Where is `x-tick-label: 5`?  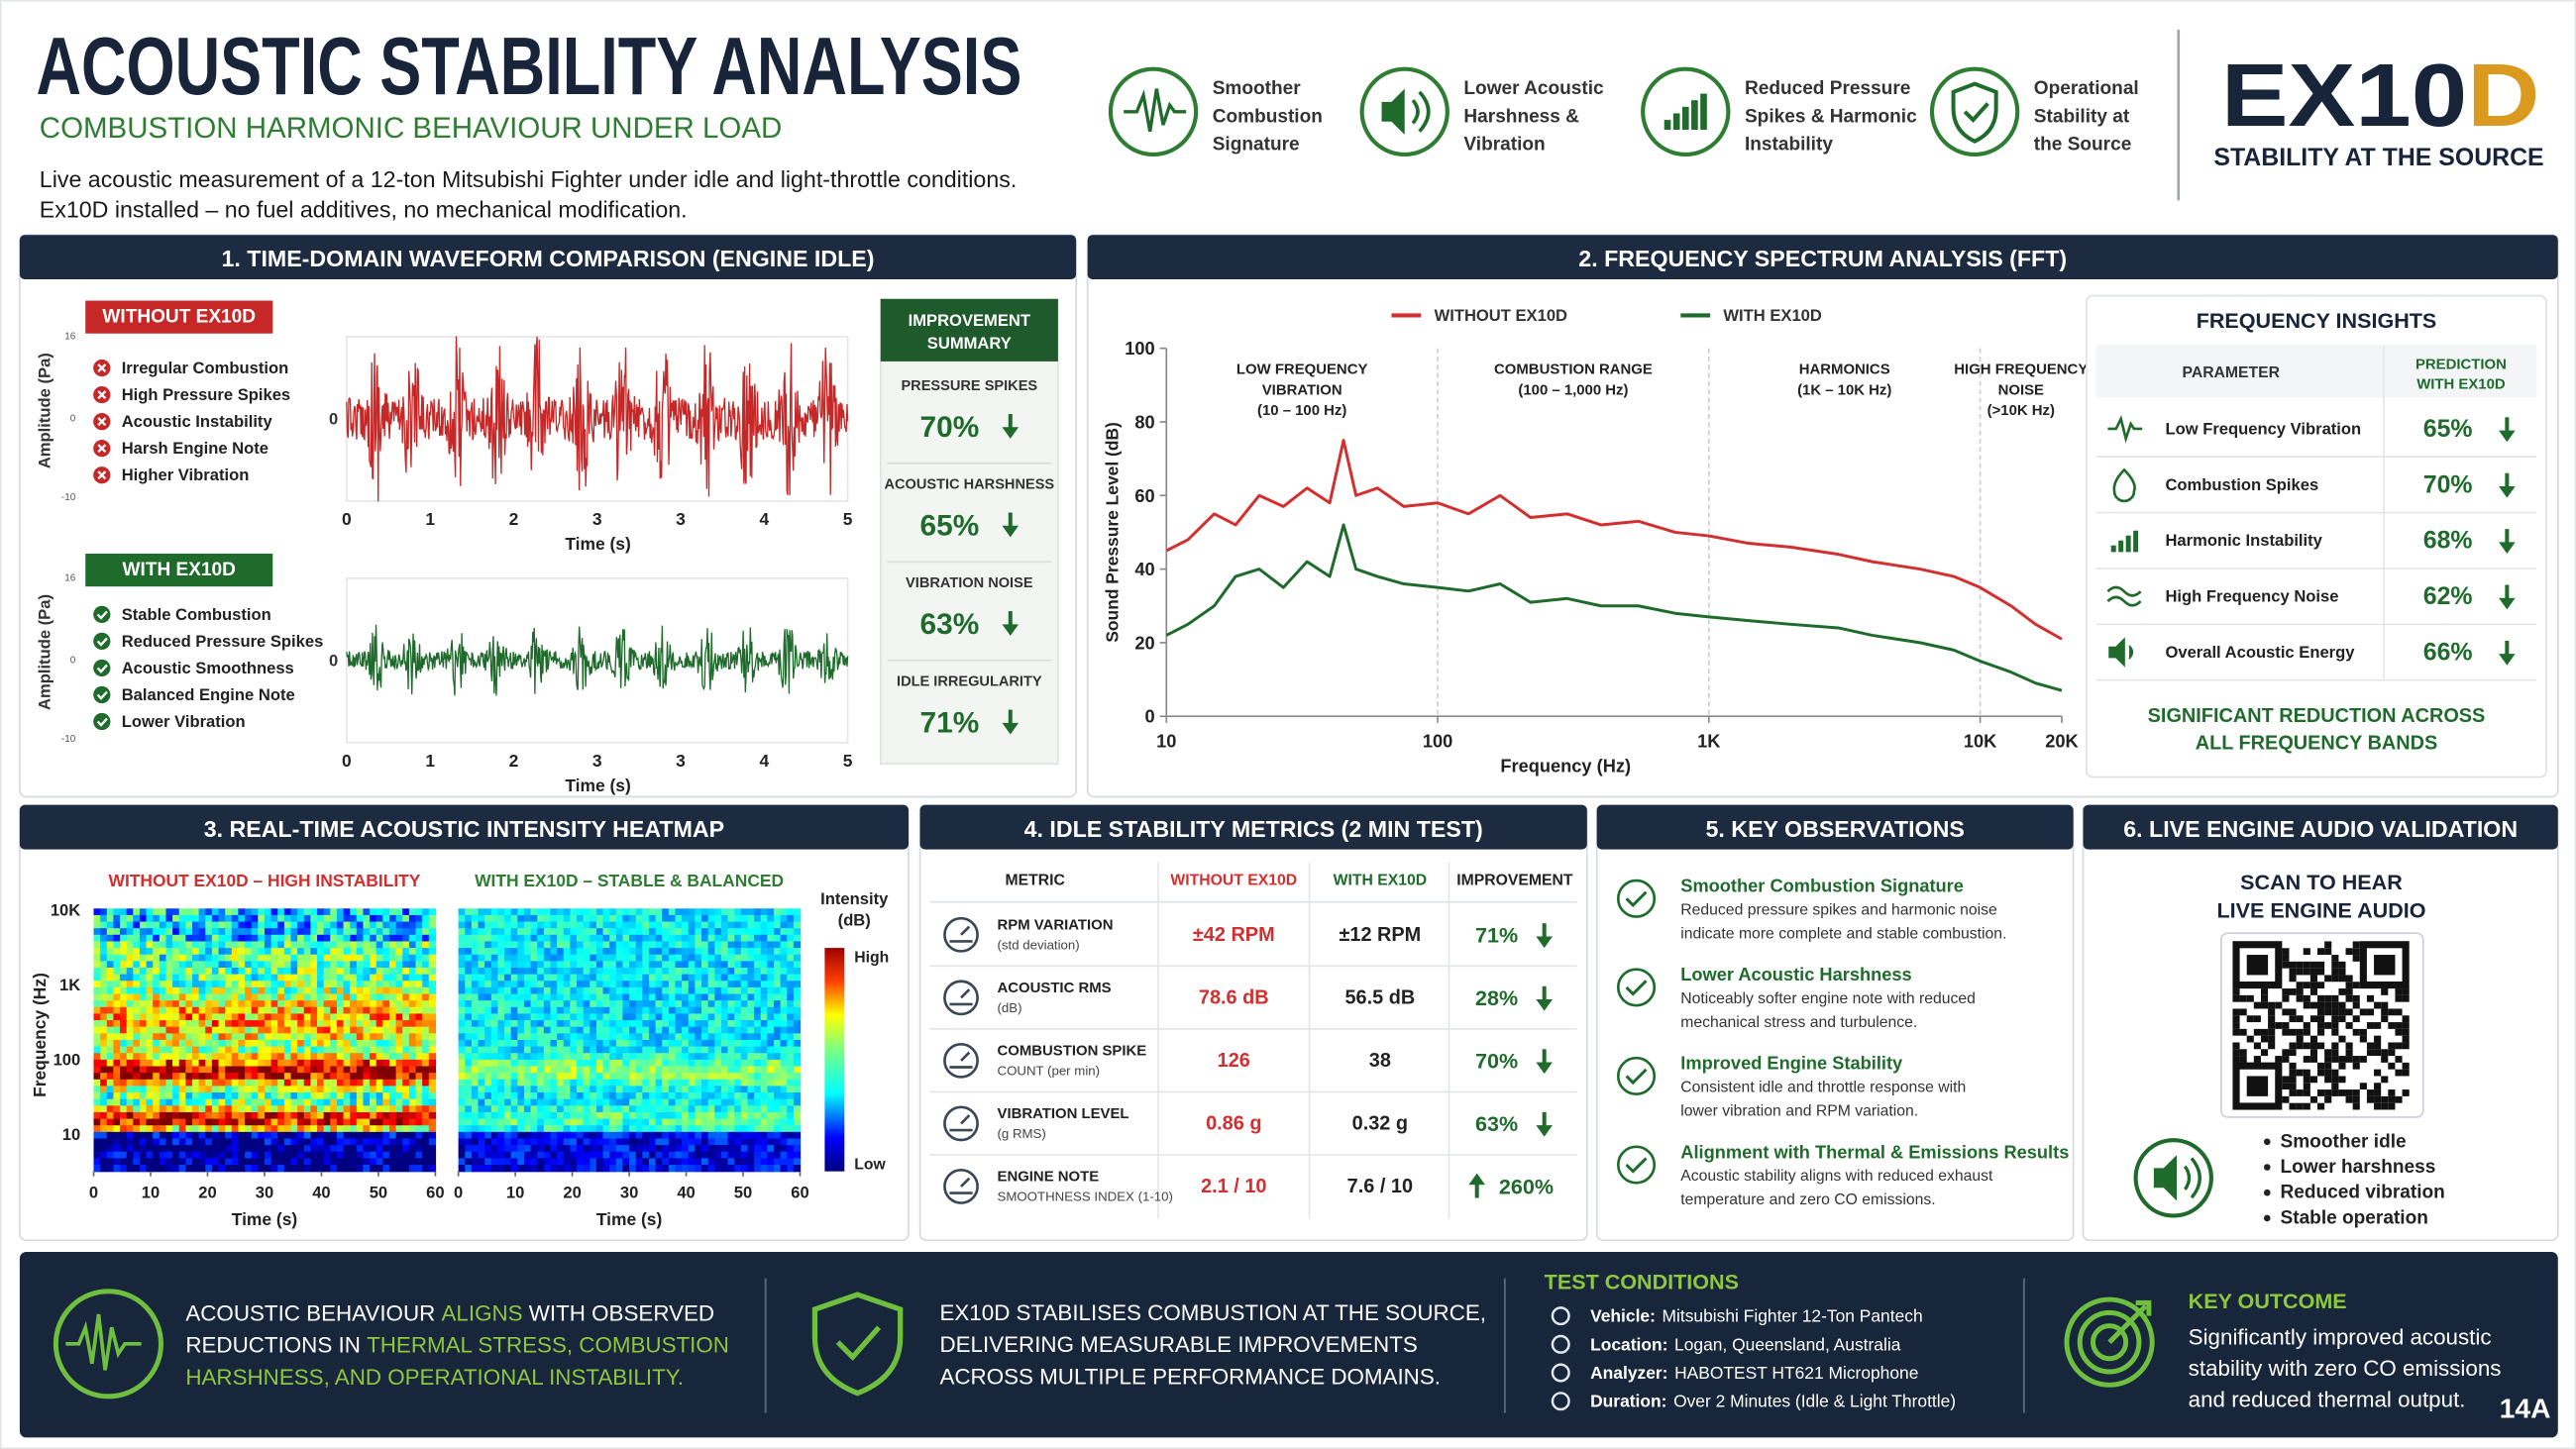 x-tick-label: 5 is located at coordinates (848, 519).